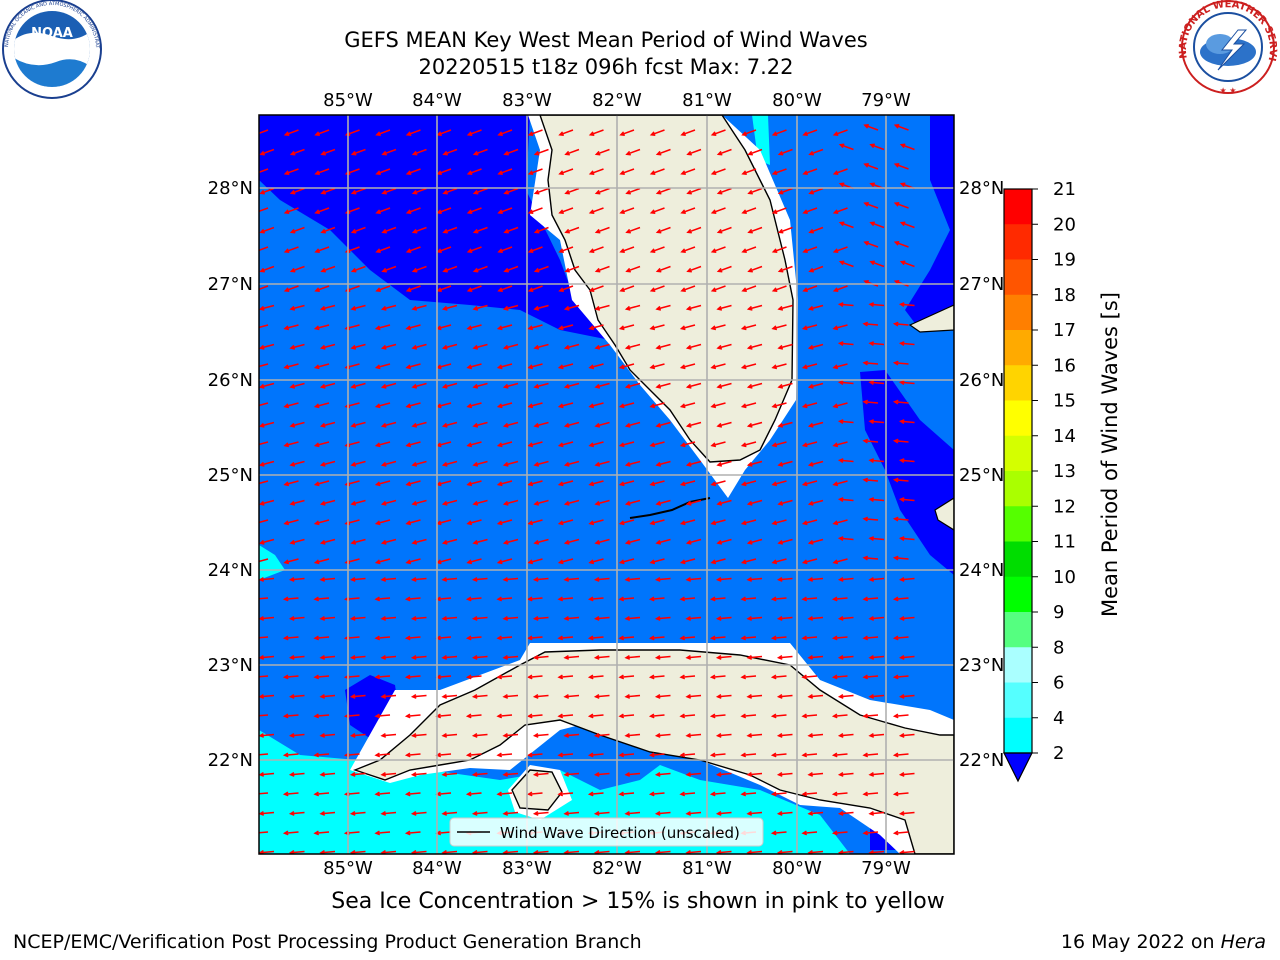 Image resolution: width=1280 pixels, height=960 pixels. I want to click on land-grand-bahama, so click(931, 318).